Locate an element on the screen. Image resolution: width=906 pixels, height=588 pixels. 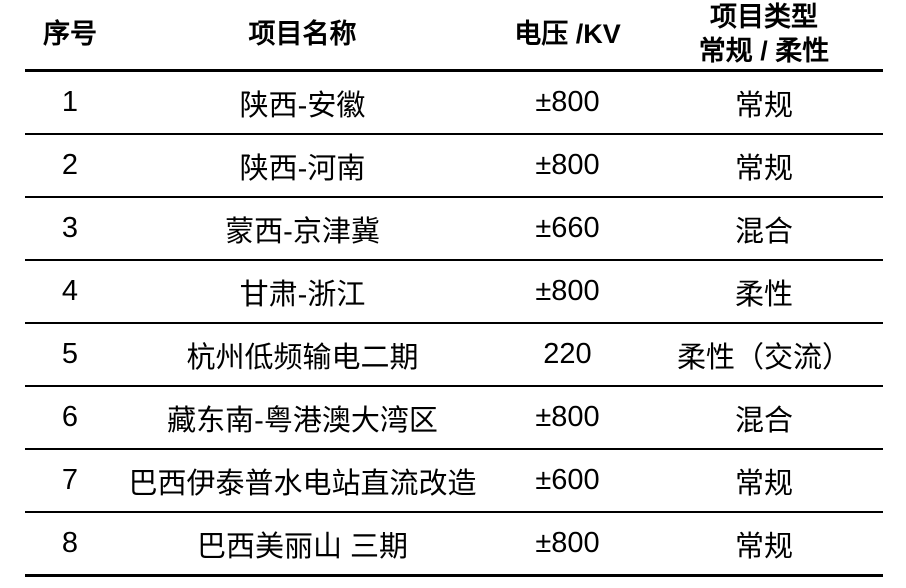
column-header-type-line2: 常规 / 柔性 is located at coordinates (764, 50).